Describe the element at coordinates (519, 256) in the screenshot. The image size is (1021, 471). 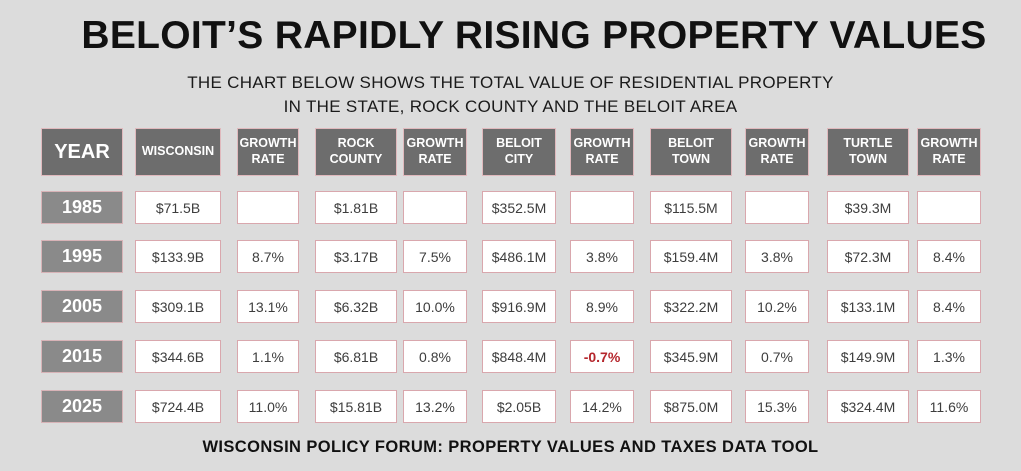
I see `value-cell-beloit-city: $486.1M` at that location.